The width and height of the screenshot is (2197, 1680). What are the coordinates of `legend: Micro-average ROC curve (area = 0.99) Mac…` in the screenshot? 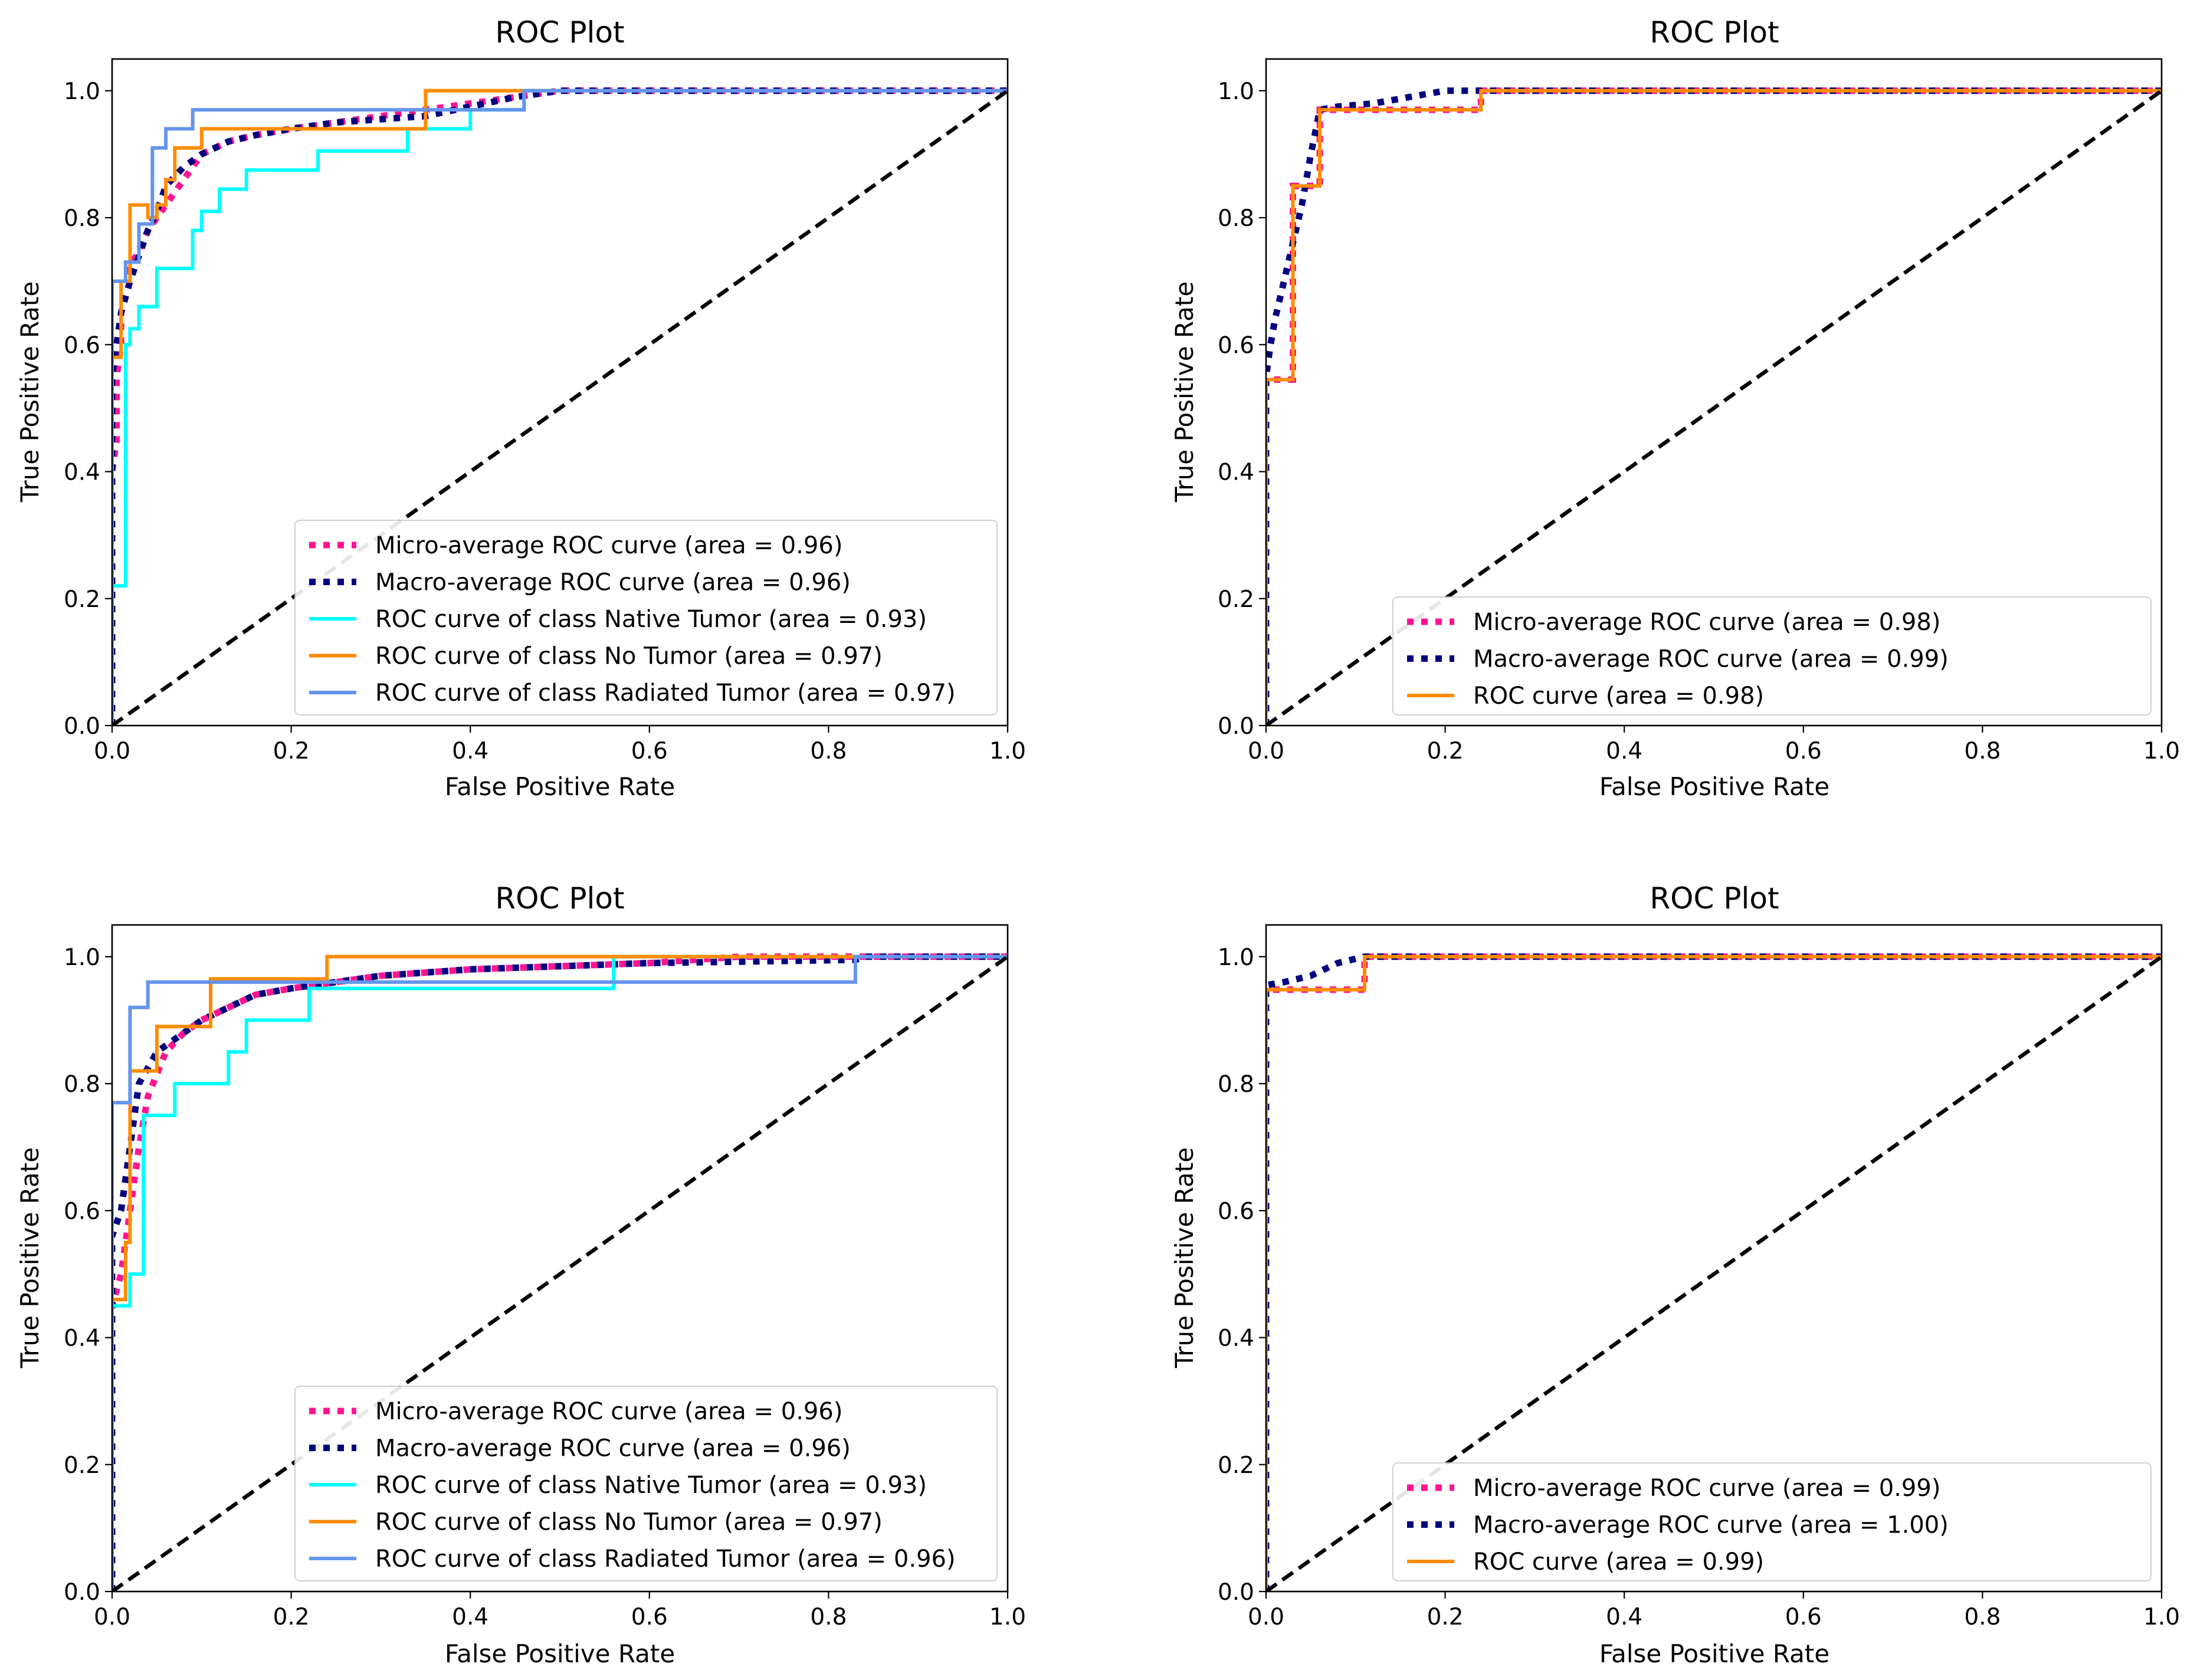 It's located at (1772, 1521).